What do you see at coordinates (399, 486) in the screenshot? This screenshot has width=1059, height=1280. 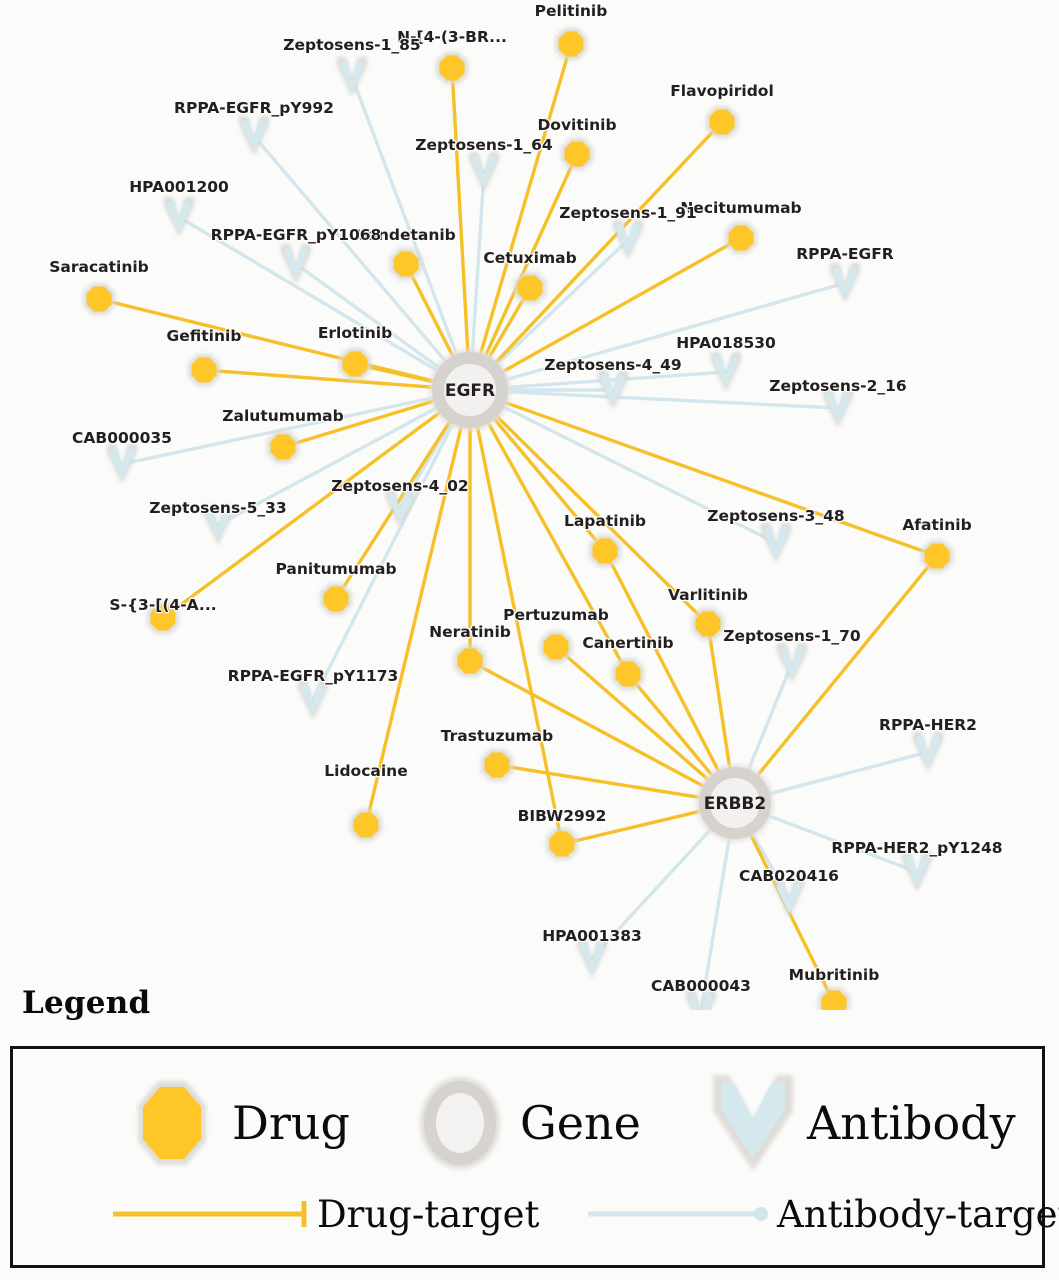 I see `antibody-node-label: Zeptosens-4_02` at bounding box center [399, 486].